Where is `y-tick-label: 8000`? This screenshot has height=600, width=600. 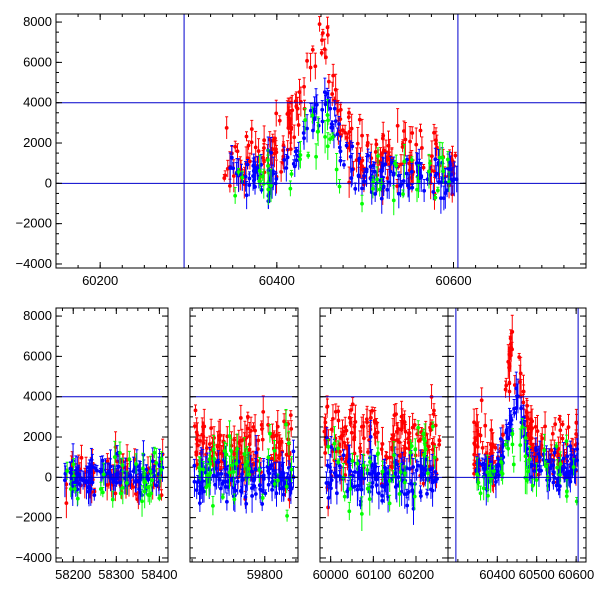
y-tick-label: 8000 is located at coordinates (37, 315).